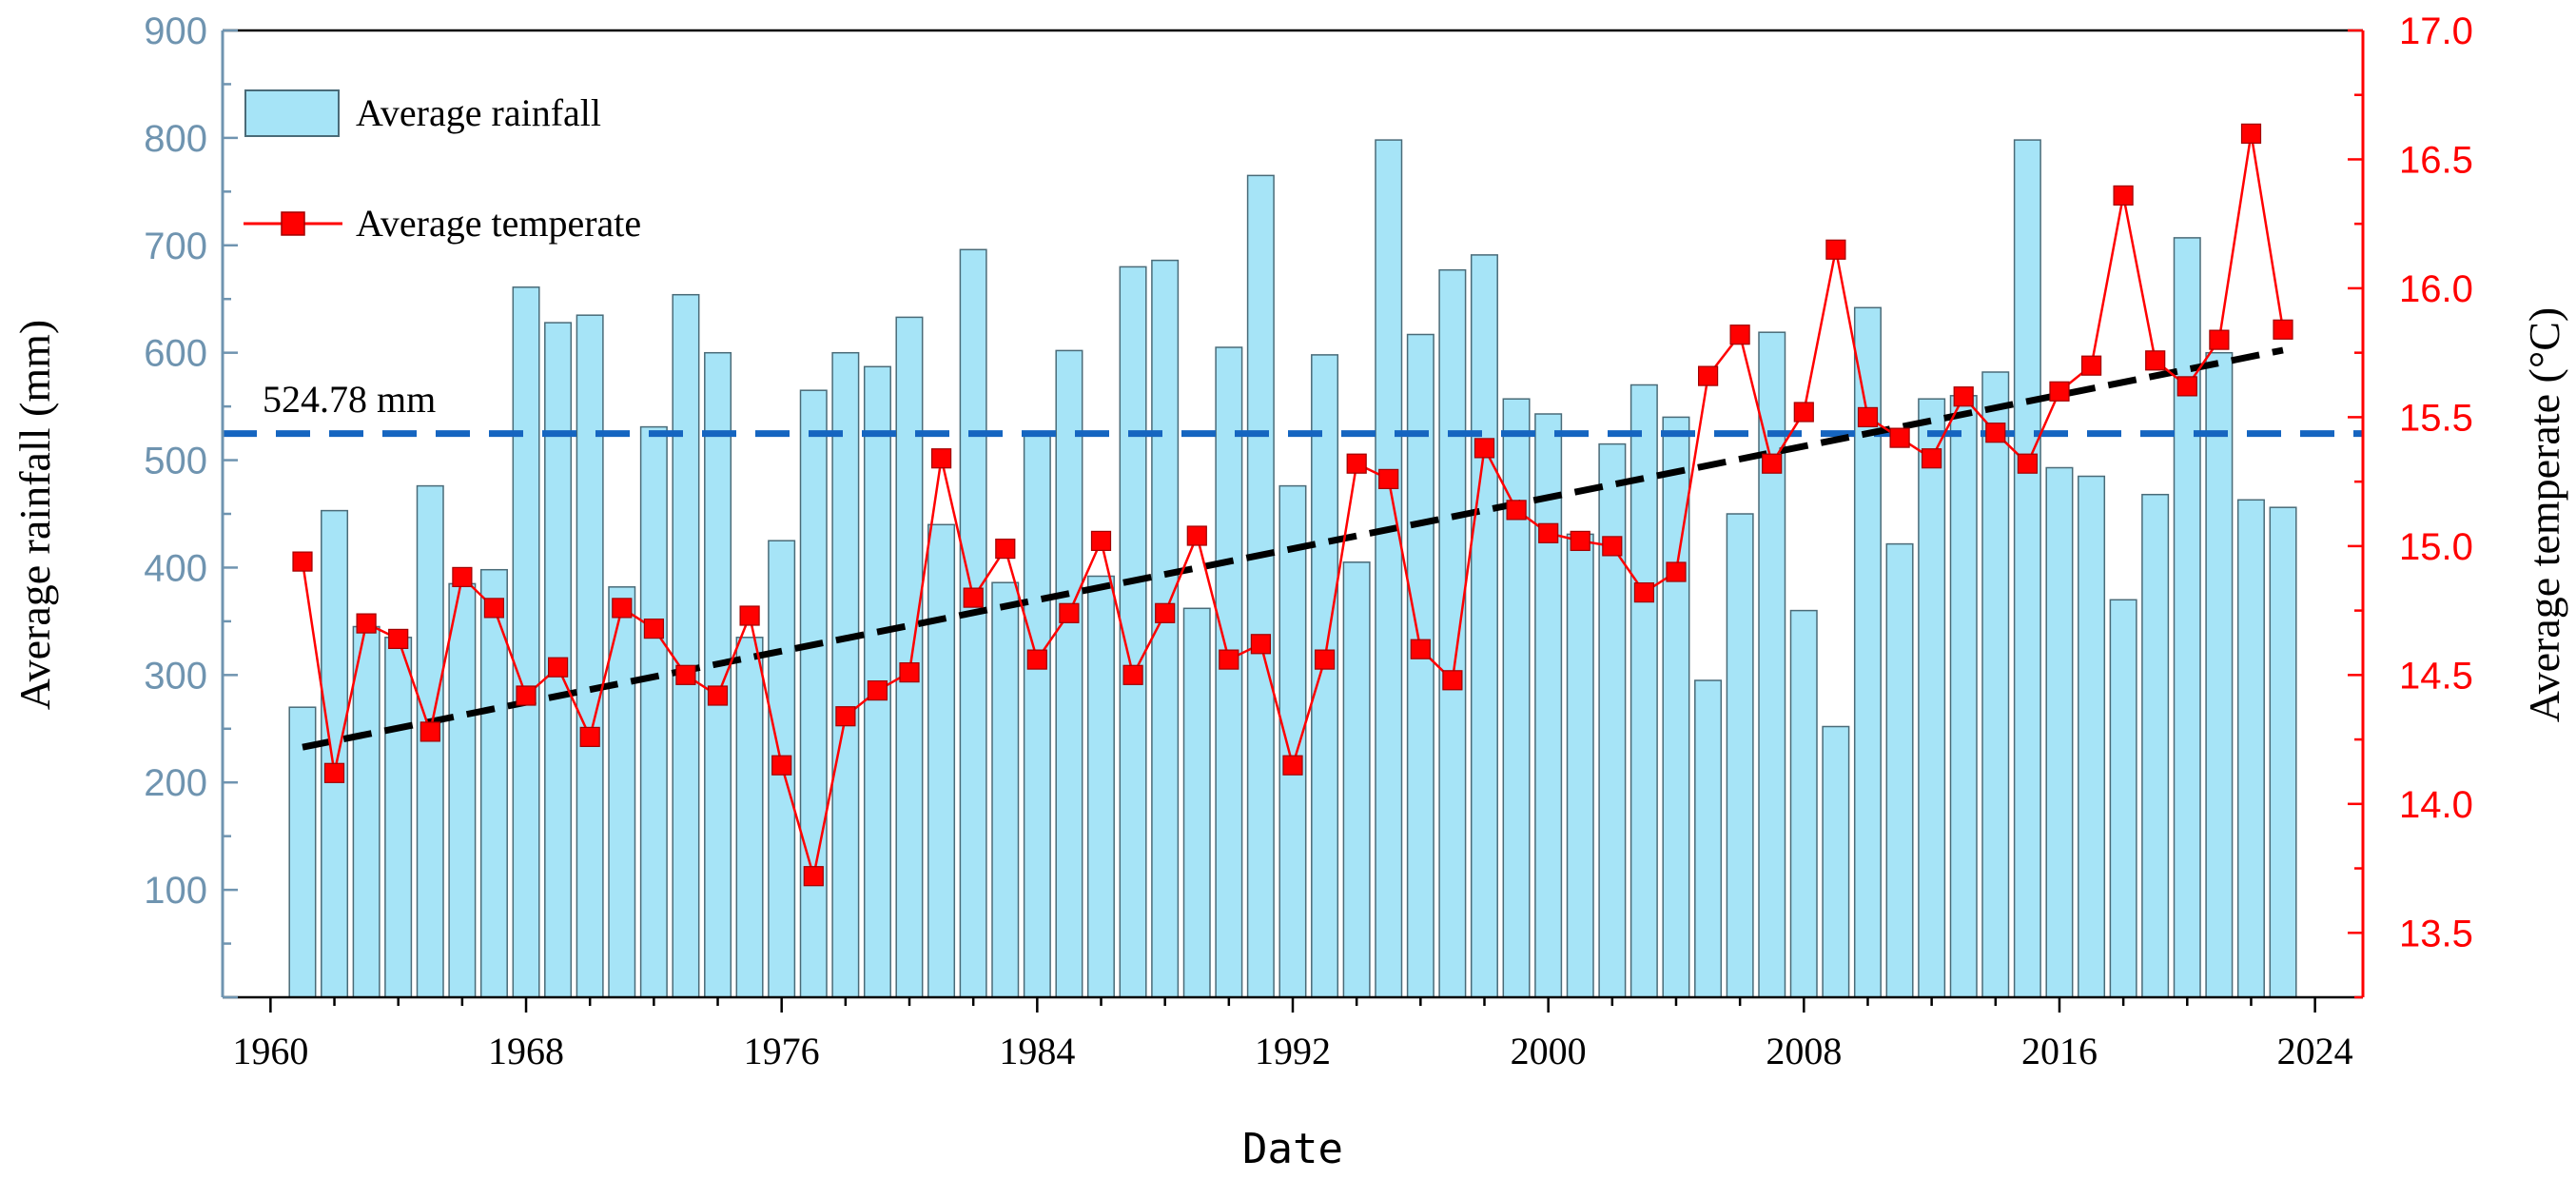 This screenshot has height=1180, width=2576. What do you see at coordinates (1676, 707) in the screenshot?
I see `rainfall-bar-2004` at bounding box center [1676, 707].